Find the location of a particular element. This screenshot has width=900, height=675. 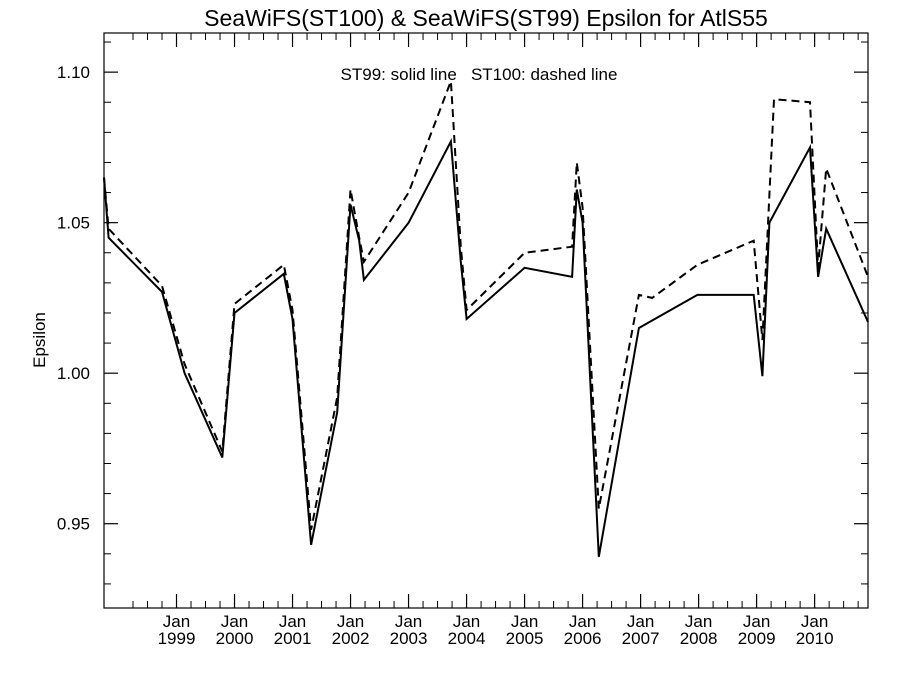

x-tick-year-label: 2001 is located at coordinates (293, 638).